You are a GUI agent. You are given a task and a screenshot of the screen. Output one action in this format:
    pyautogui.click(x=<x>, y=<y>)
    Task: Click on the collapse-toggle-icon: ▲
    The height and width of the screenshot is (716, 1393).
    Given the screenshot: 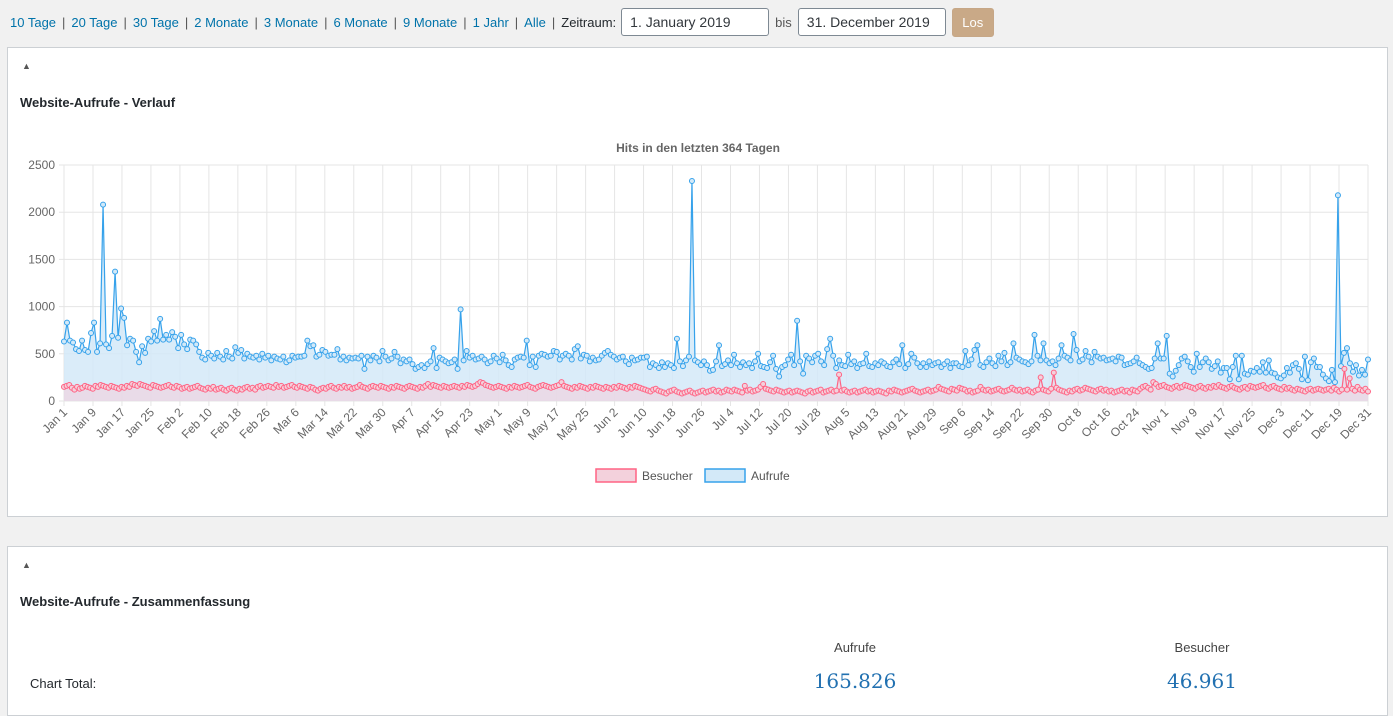 What is the action you would take?
    pyautogui.click(x=26, y=565)
    